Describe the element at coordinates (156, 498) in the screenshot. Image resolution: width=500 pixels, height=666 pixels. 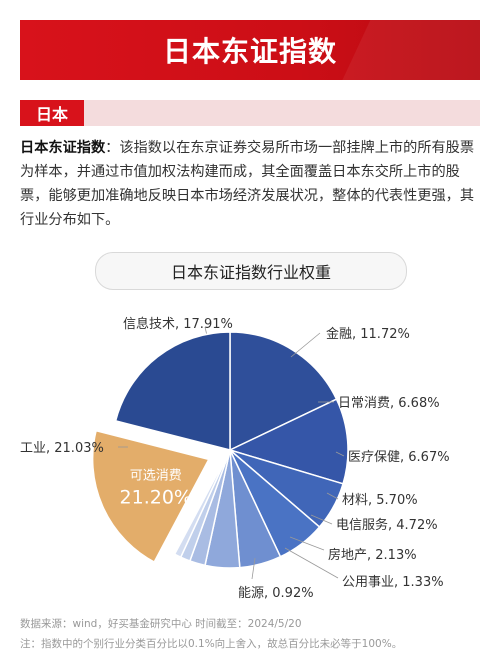
I see `slice-label-value-9: 21.20%` at that location.